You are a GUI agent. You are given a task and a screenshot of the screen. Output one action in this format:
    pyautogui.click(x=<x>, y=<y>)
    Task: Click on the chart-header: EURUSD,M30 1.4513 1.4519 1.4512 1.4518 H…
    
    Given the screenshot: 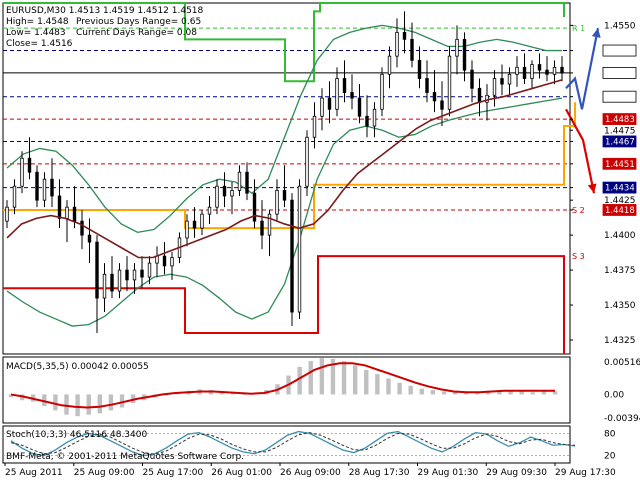 What is the action you would take?
    pyautogui.click(x=105, y=27)
    